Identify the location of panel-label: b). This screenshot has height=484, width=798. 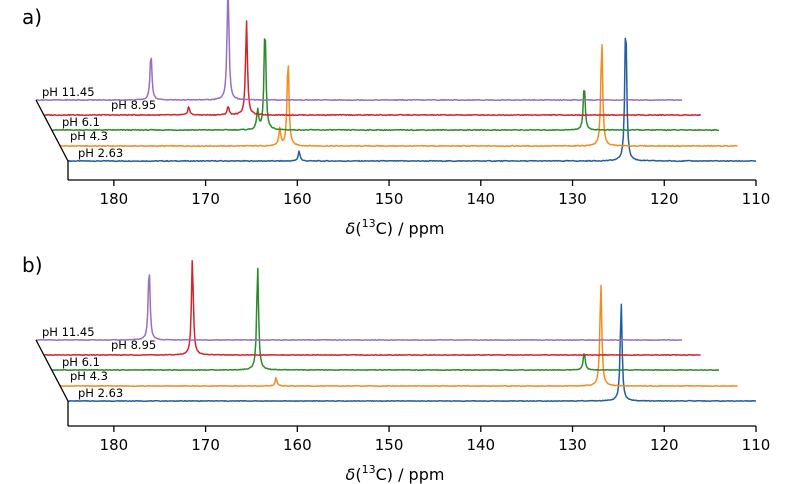
(32, 265).